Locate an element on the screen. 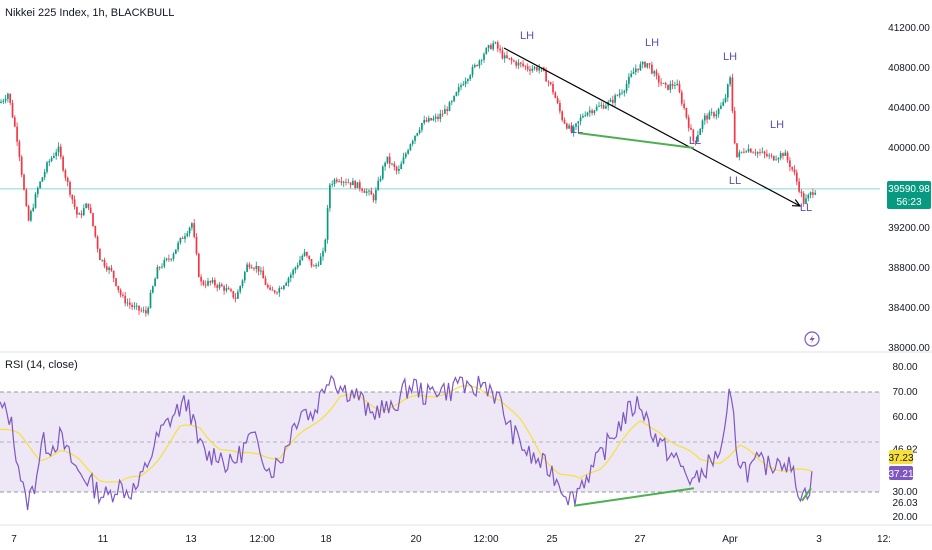  rsi-badges: 37.23 37.21 is located at coordinates (901, 465).